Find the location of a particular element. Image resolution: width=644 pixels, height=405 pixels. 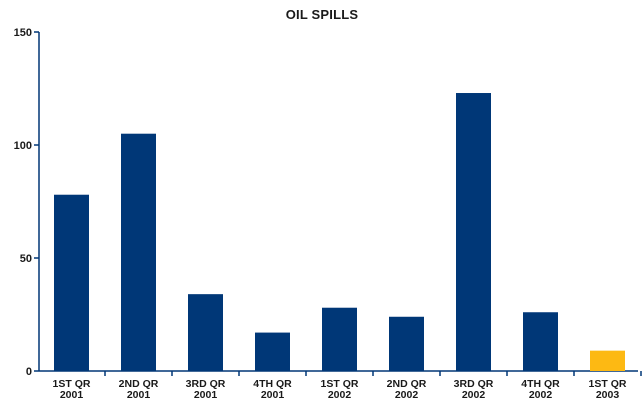

y-tick-label: 150 is located at coordinates (23, 33).